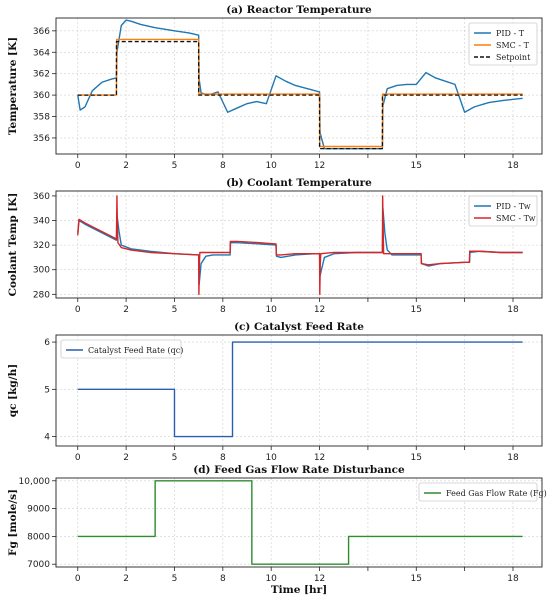  What do you see at coordinates (513, 45) in the screenshot?
I see `legend-label: SMC - T` at bounding box center [513, 45].